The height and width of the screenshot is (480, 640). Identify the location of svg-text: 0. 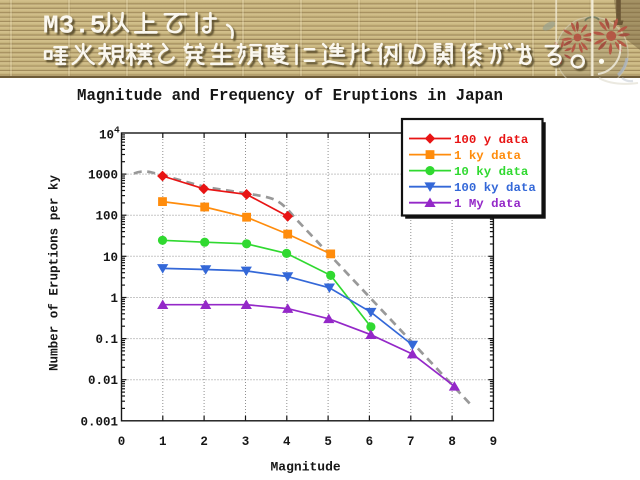
(122, 442).